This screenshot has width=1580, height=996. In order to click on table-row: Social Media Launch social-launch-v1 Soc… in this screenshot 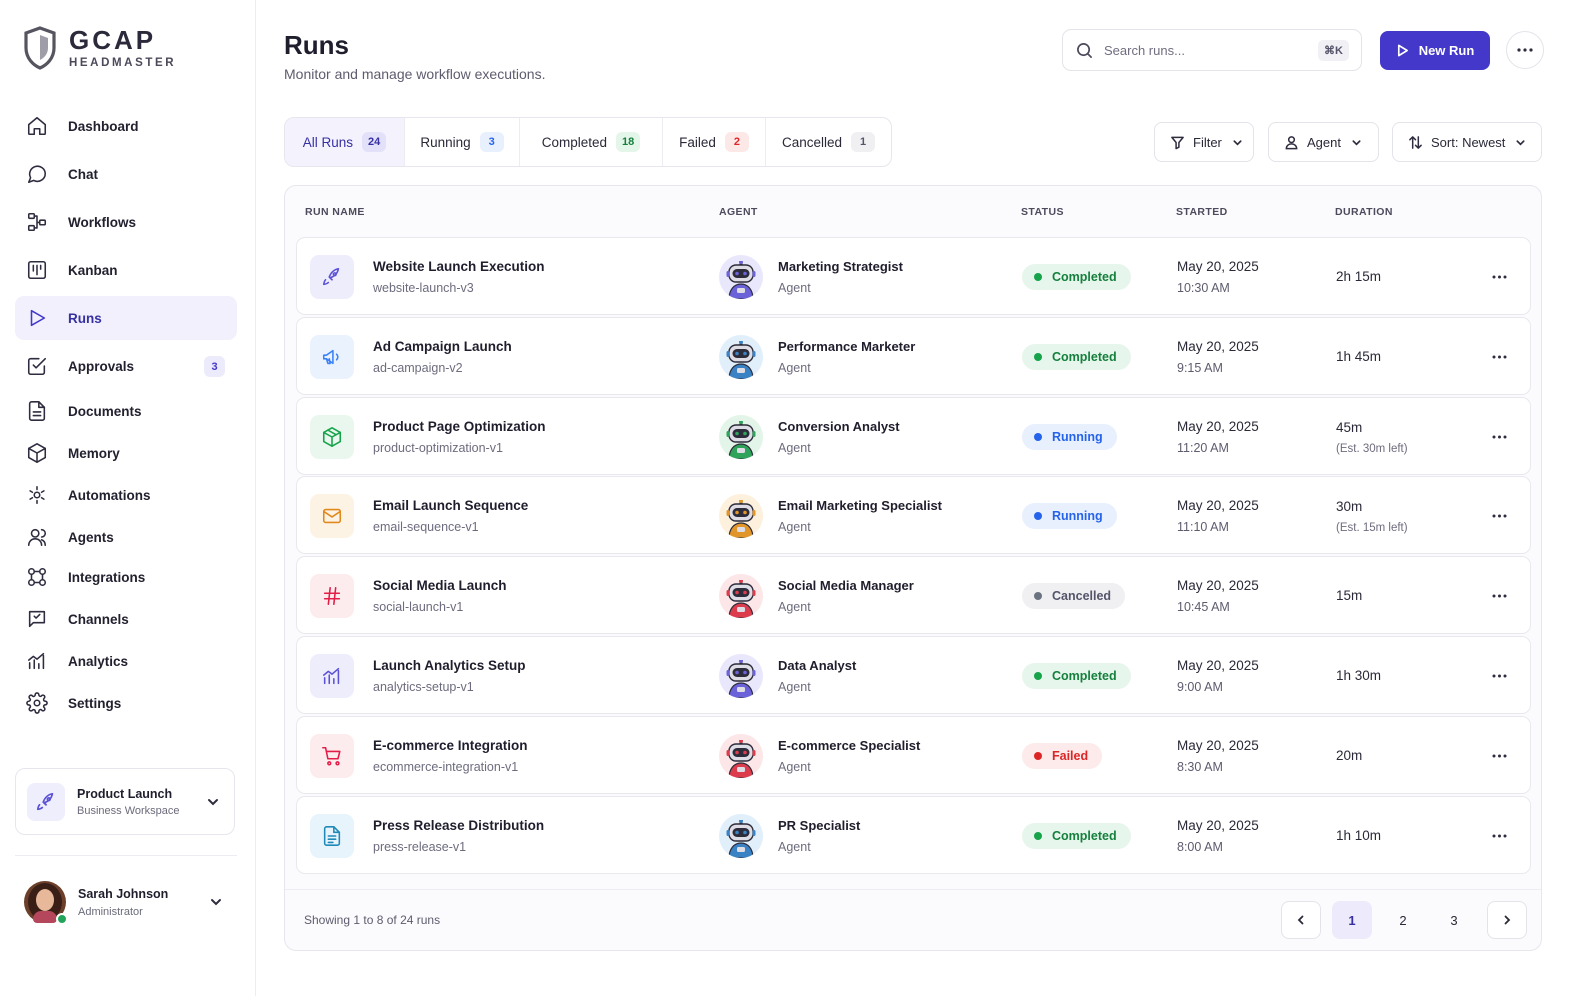, I will do `click(913, 595)`.